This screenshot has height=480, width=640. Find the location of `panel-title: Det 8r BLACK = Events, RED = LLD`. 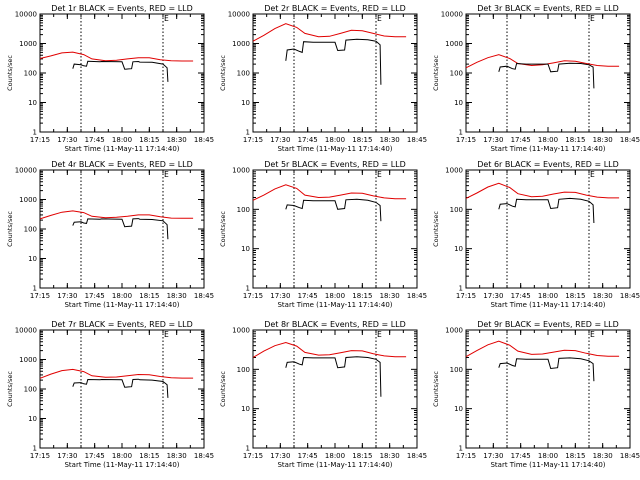

panel-title: Det 8r BLACK = Events, RED = LLD is located at coordinates (335, 324).